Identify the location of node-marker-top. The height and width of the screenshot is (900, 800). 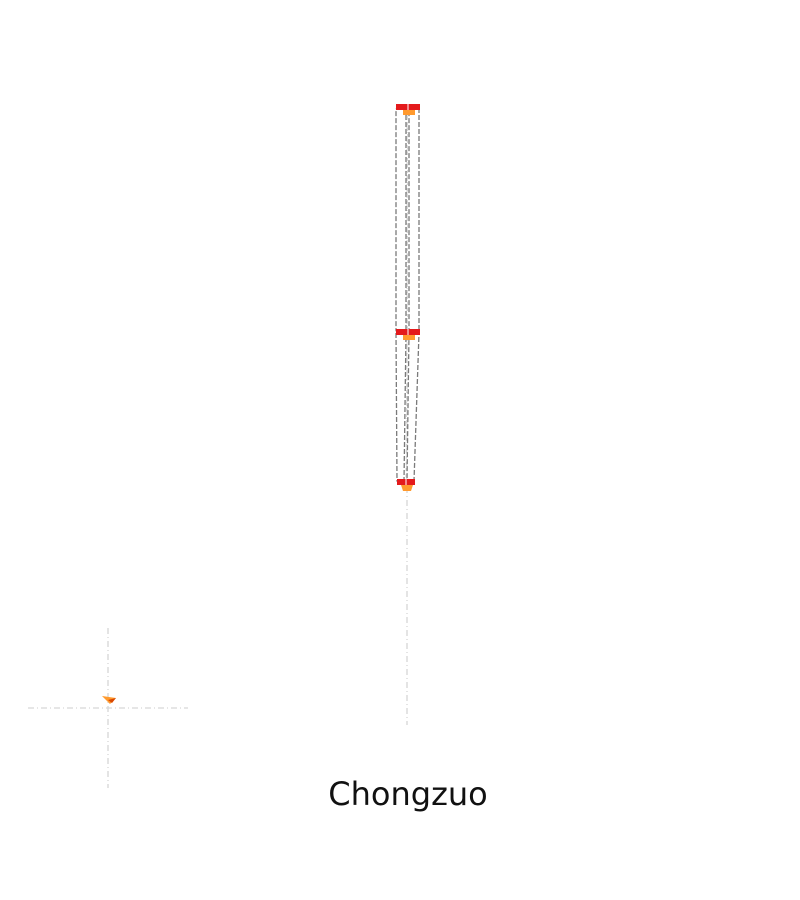
(408, 109).